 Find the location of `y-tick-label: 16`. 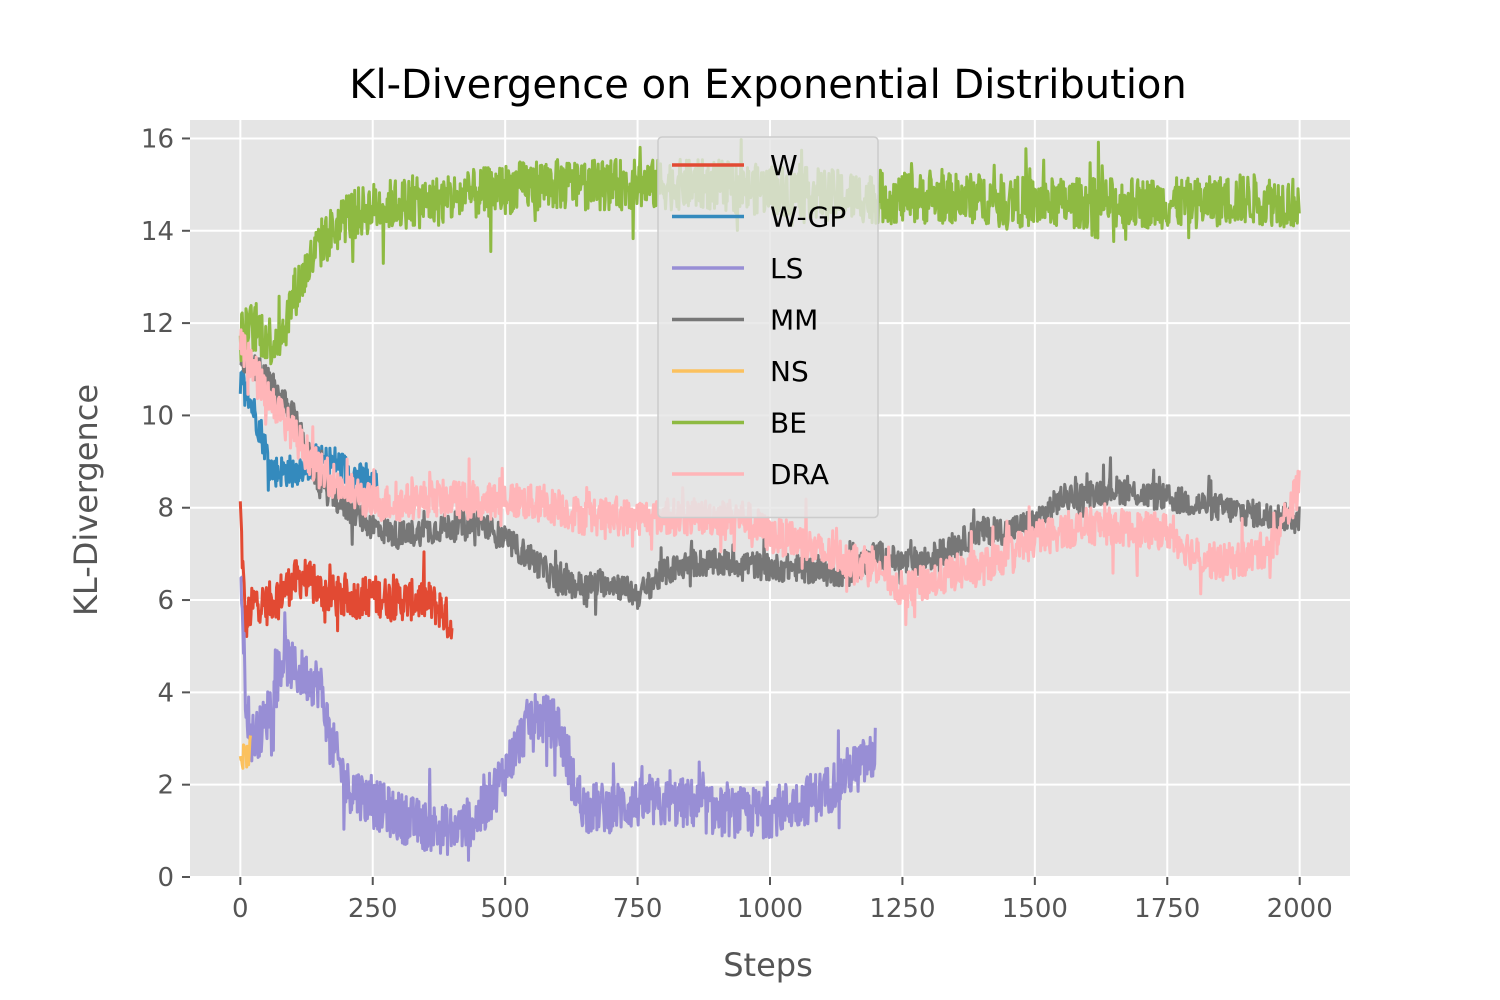

y-tick-label: 16 is located at coordinates (157, 139).